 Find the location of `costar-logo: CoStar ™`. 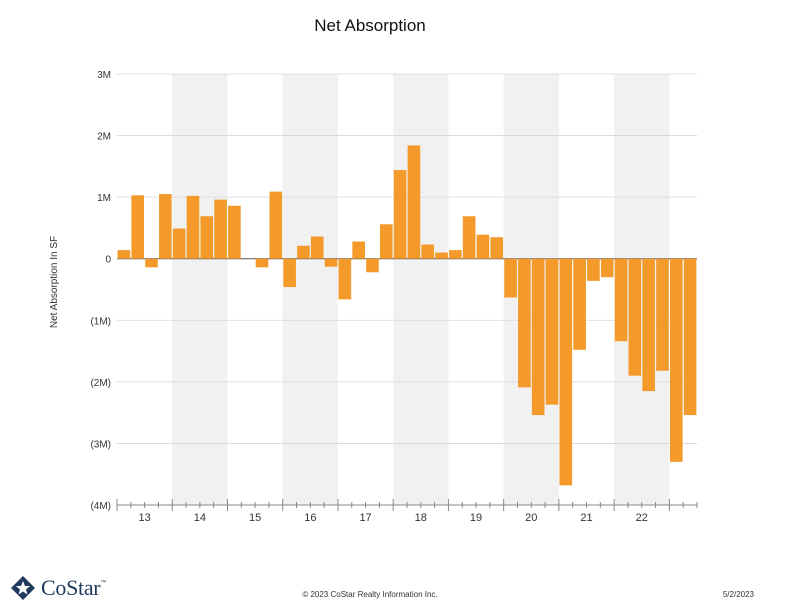

costar-logo: CoStar ™ is located at coordinates (58, 588).